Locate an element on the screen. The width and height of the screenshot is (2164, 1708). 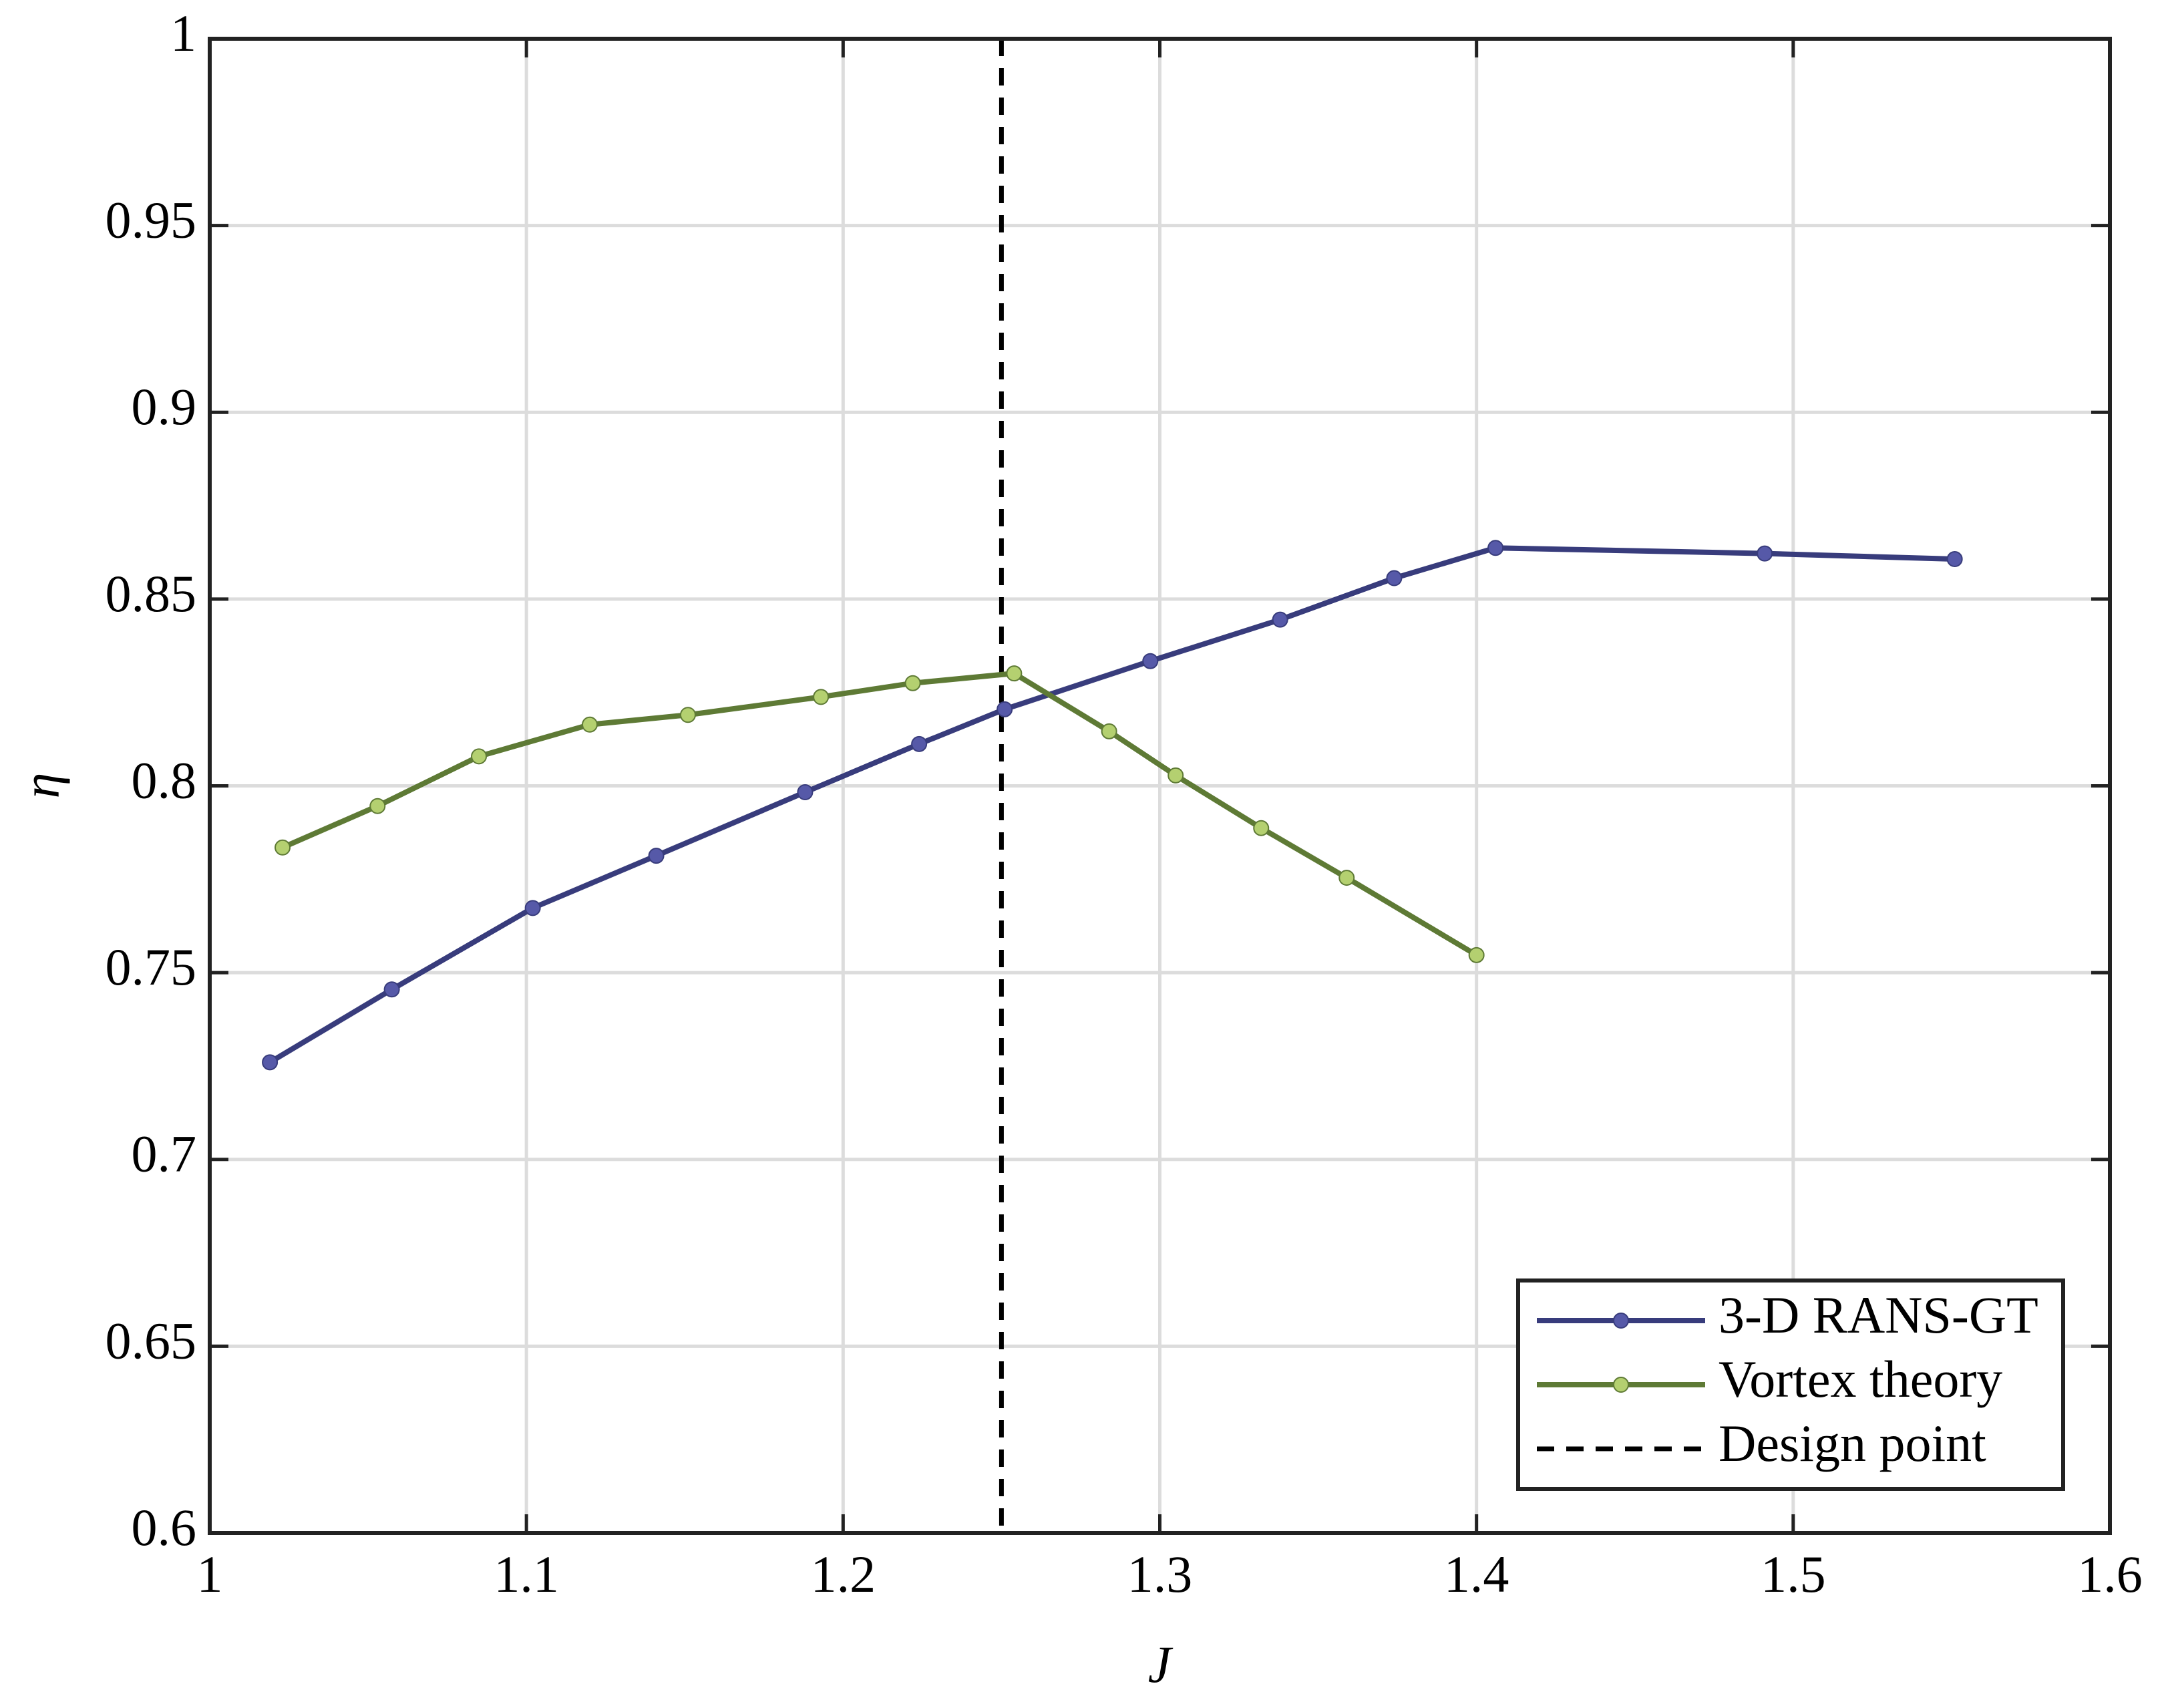
x-axis-label: J is located at coordinates (1161, 1664).